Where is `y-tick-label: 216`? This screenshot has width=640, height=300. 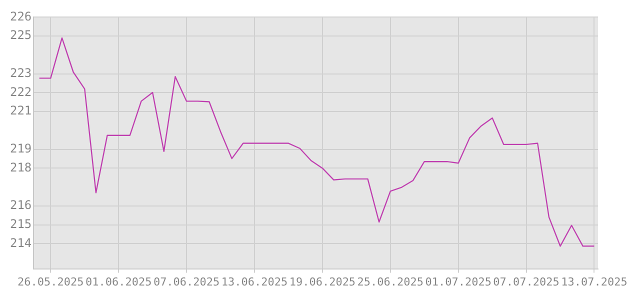 y-tick-label: 216 is located at coordinates (21, 205).